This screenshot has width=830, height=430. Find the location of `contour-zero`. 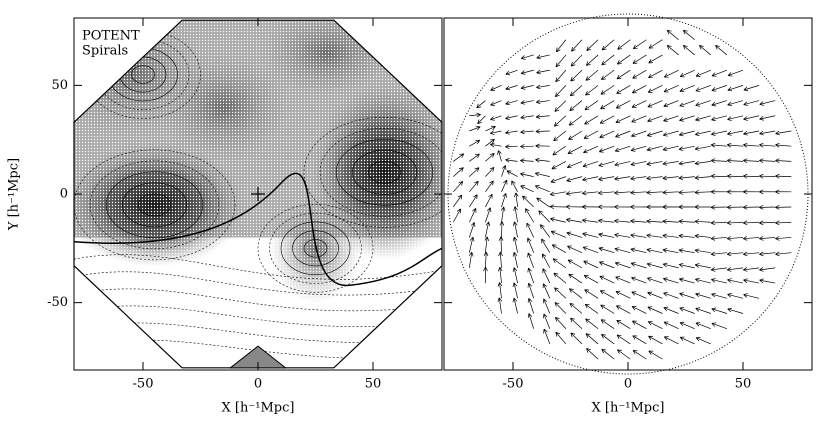

contour-zero is located at coordinates (258, 229).